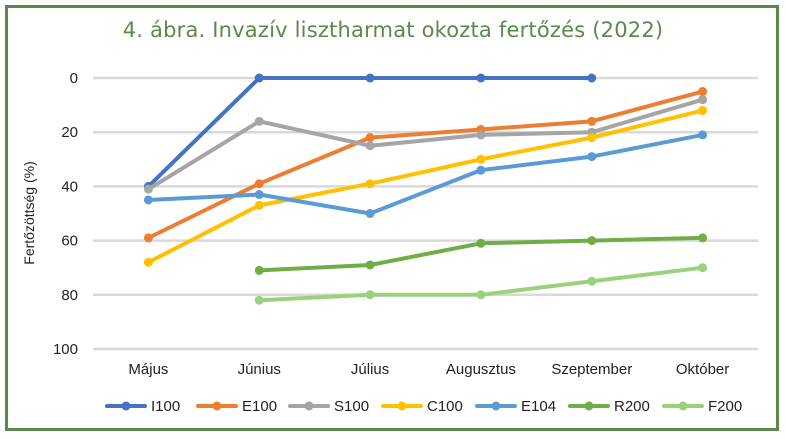  I want to click on x-tick-label: Augusztus, so click(481, 369).